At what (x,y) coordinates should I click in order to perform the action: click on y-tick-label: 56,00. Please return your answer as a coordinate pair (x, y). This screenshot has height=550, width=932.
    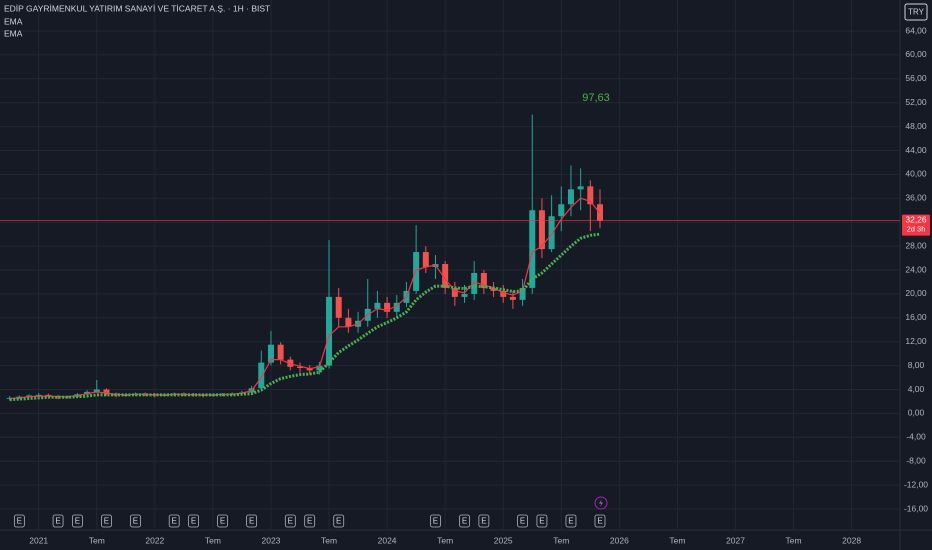
    Looking at the image, I should click on (916, 78).